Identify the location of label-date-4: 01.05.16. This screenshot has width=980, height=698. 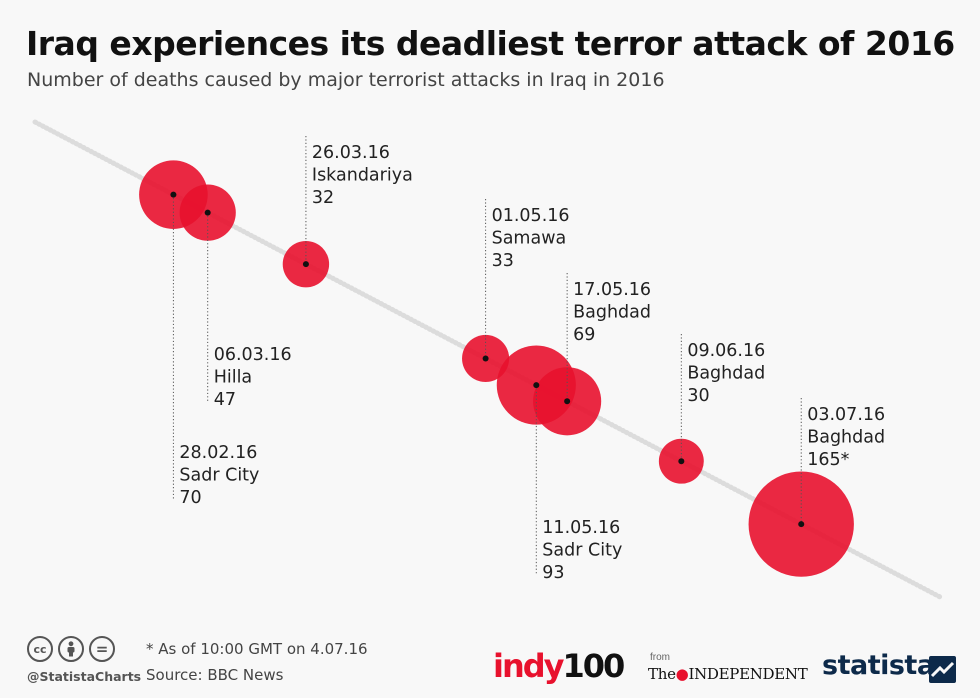
(531, 216).